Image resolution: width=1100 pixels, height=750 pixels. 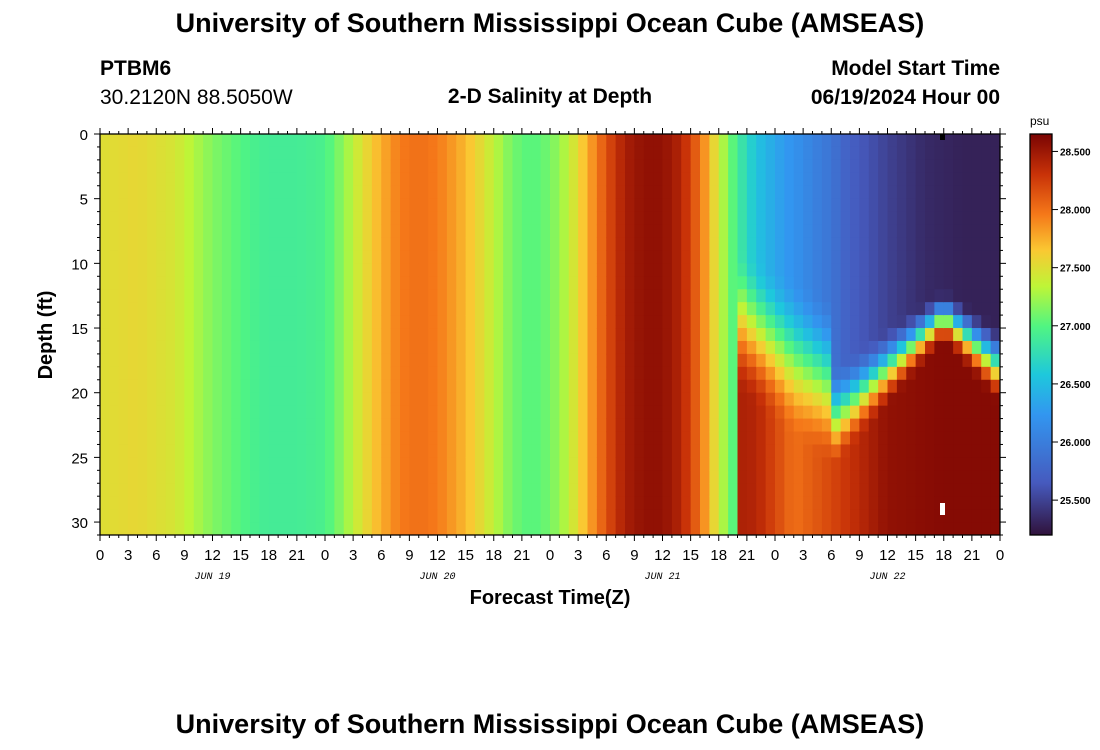 I want to click on chart-subtitle: 2-D Salinity at Depth, so click(x=550, y=96).